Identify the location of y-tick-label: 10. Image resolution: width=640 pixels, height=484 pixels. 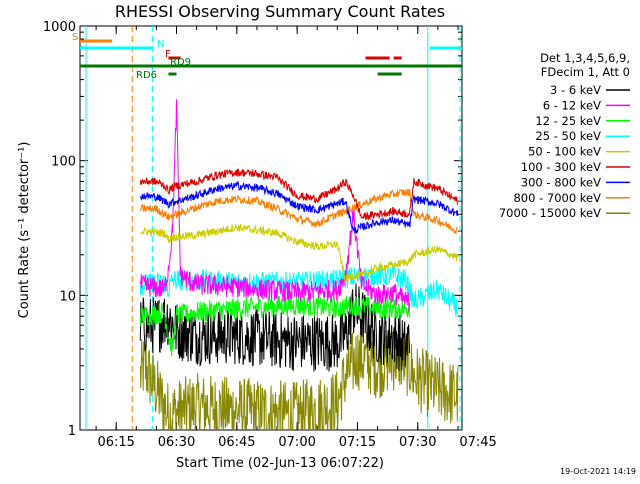
(67, 296).